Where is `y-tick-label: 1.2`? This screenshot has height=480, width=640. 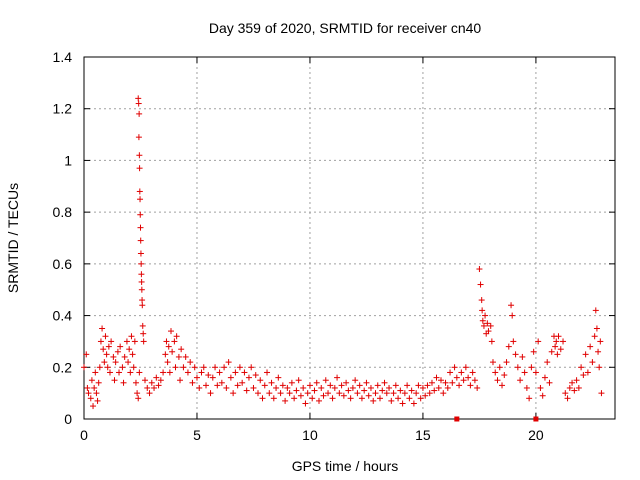 y-tick-label: 1.2 is located at coordinates (63, 109).